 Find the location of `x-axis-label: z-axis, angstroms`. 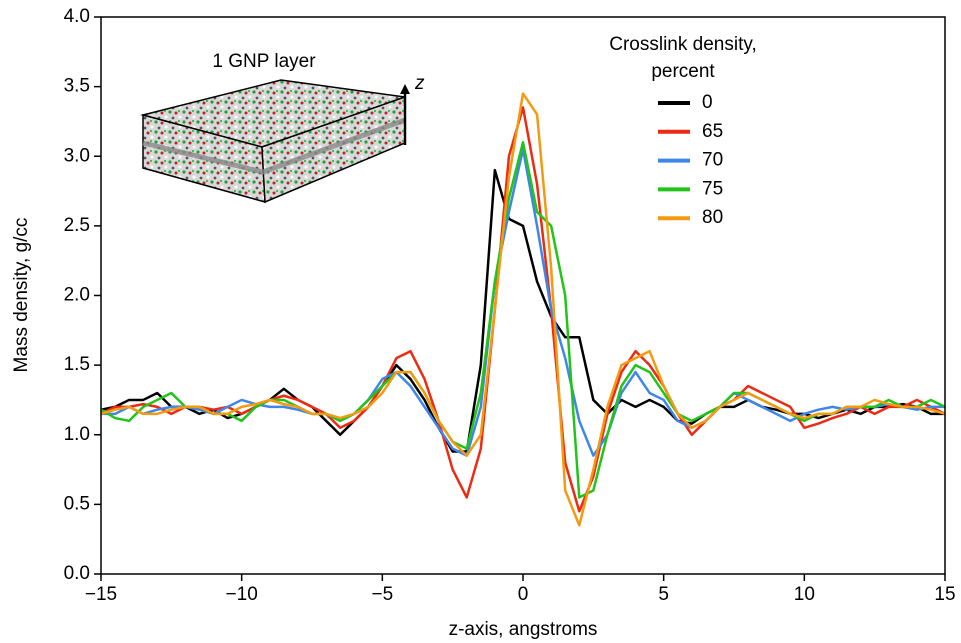

x-axis-label: z-axis, angstroms is located at coordinates (523, 629).